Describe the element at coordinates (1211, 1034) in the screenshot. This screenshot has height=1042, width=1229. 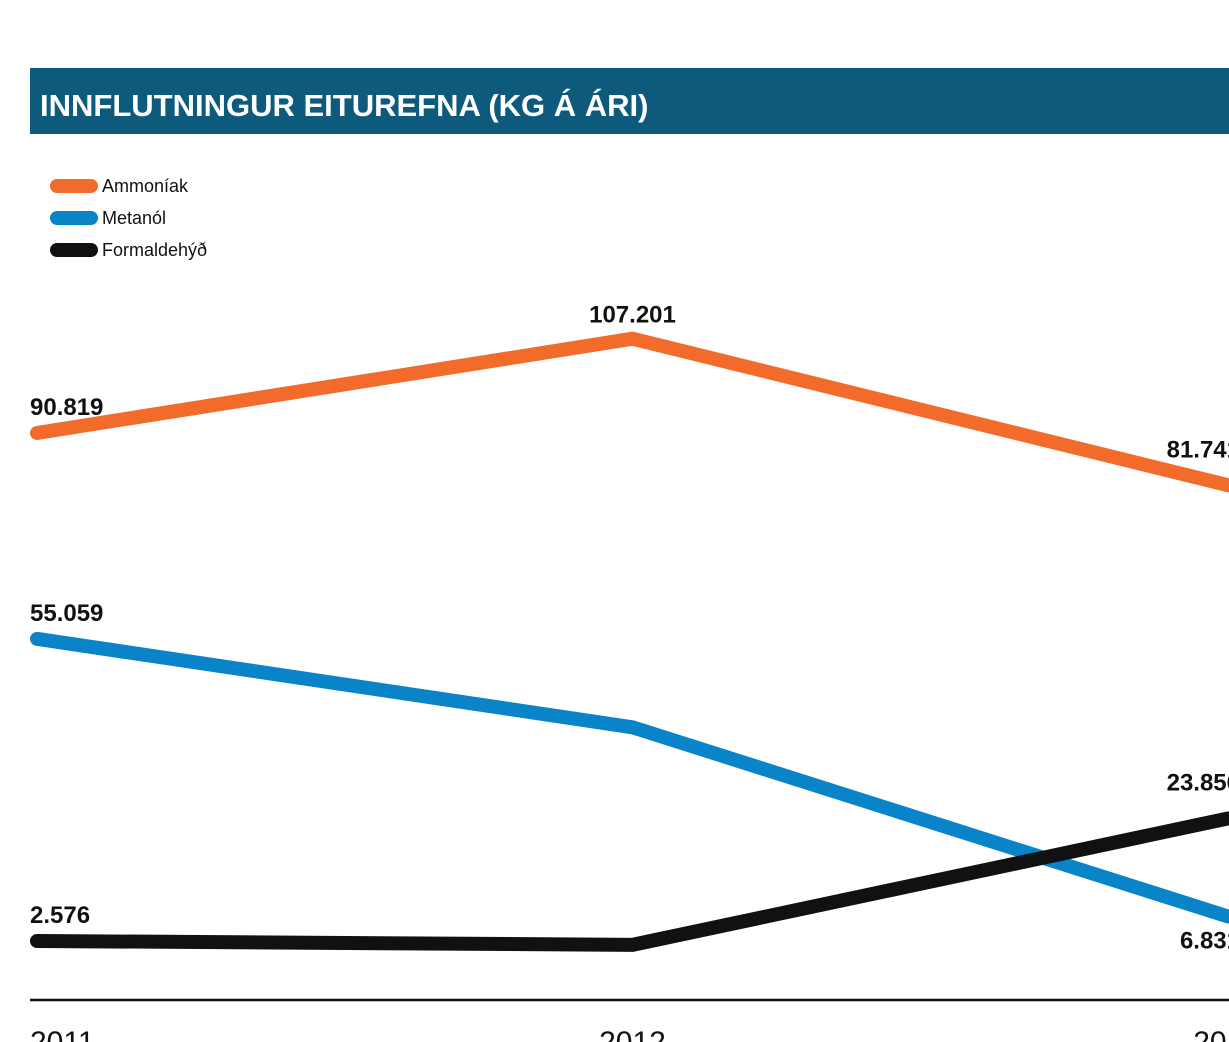
I see `x-tick-label: 2013` at that location.